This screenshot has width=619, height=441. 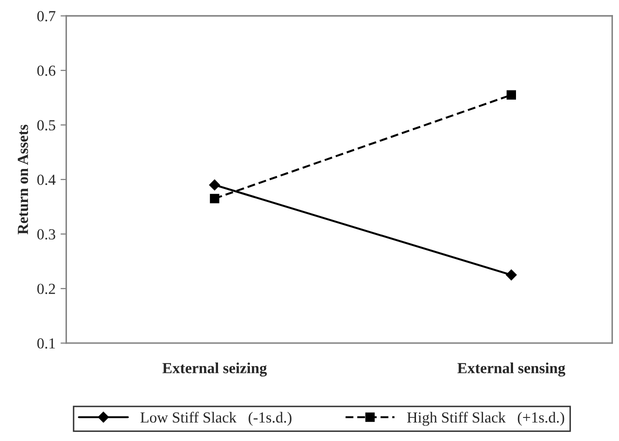 What do you see at coordinates (46, 71) in the screenshot?
I see `y-tick-label: 0.6` at bounding box center [46, 71].